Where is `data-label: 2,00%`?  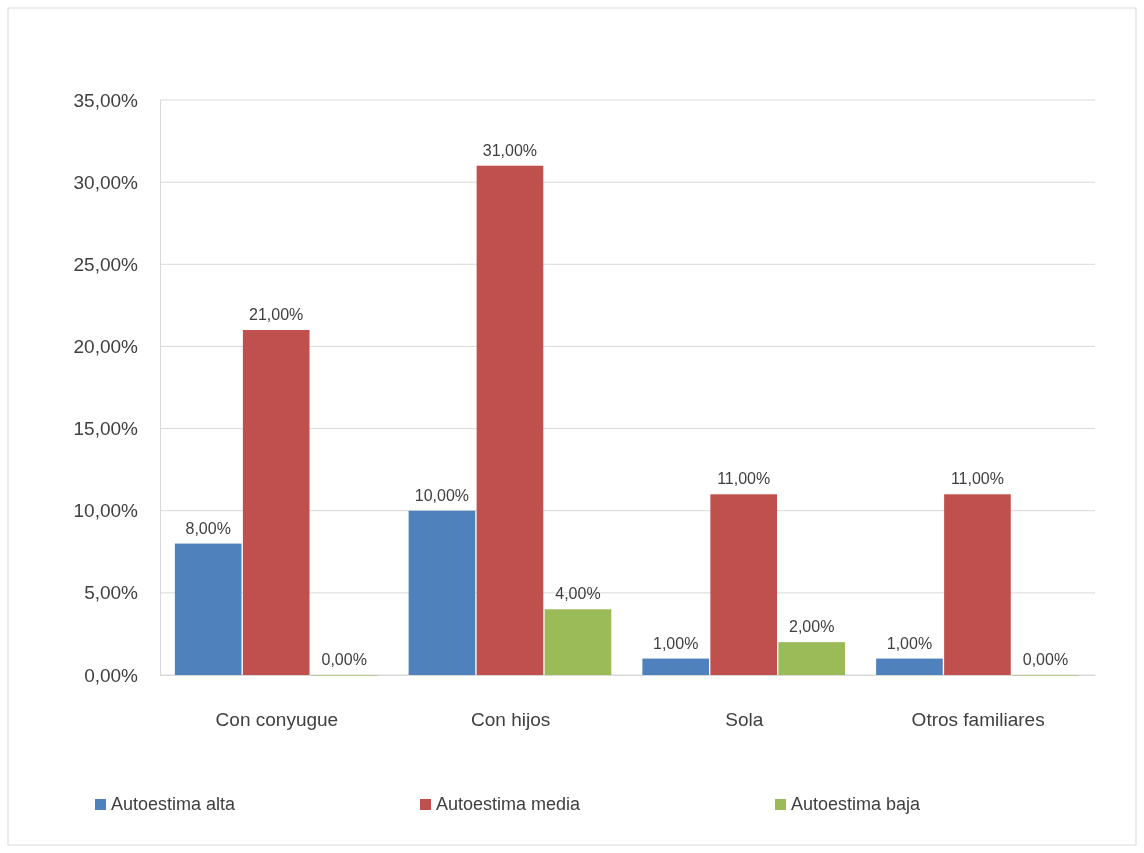 data-label: 2,00% is located at coordinates (812, 627).